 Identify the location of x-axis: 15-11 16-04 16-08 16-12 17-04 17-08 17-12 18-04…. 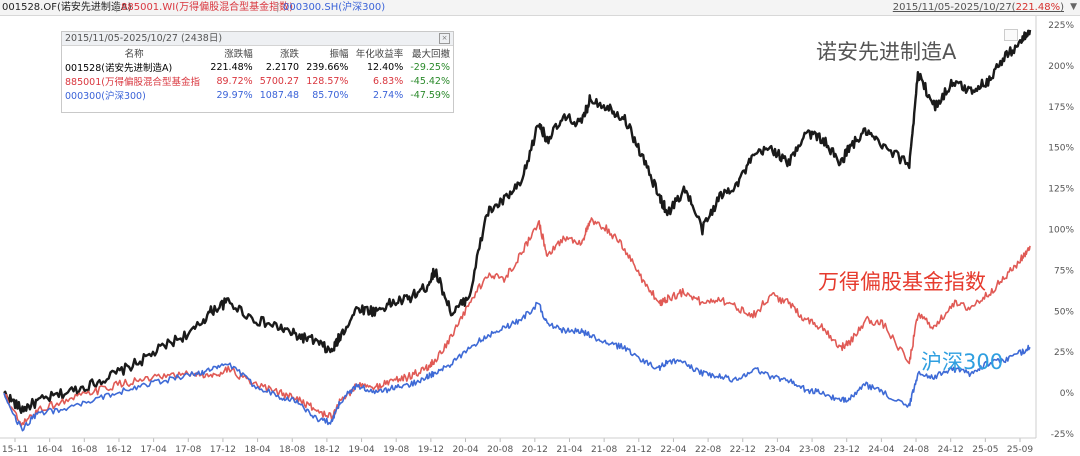
(517, 446).